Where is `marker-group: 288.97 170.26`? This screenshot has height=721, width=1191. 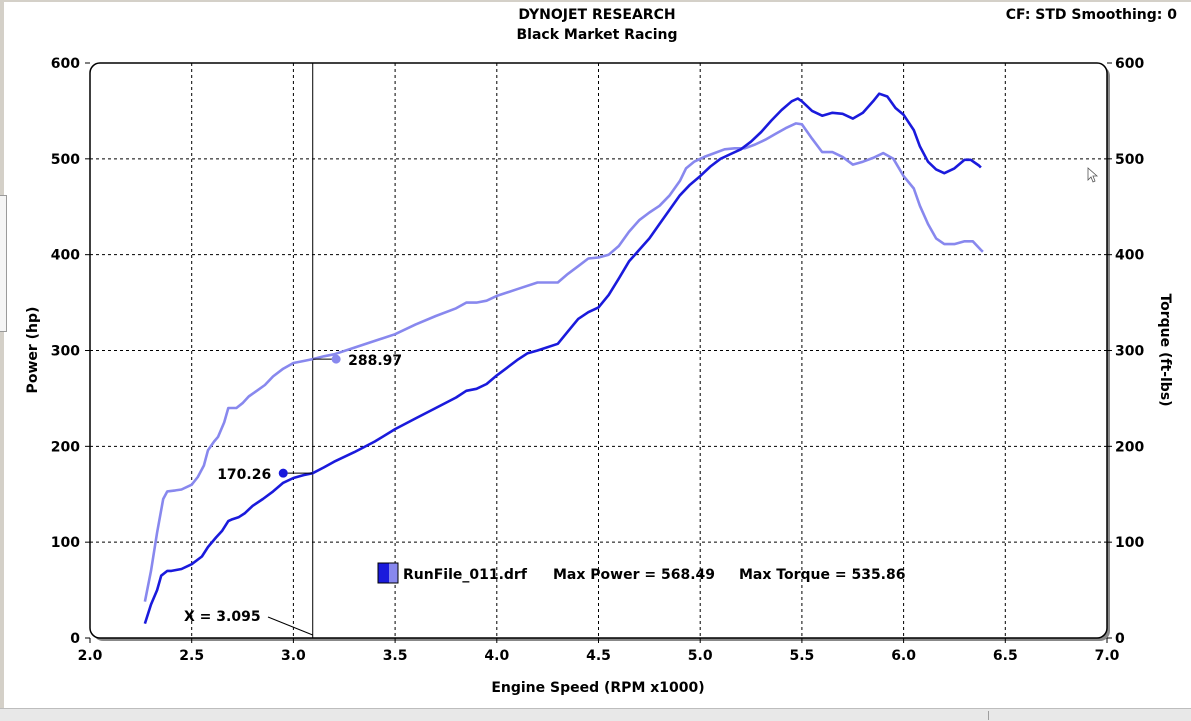 marker-group: 288.97 170.26 is located at coordinates (309, 418).